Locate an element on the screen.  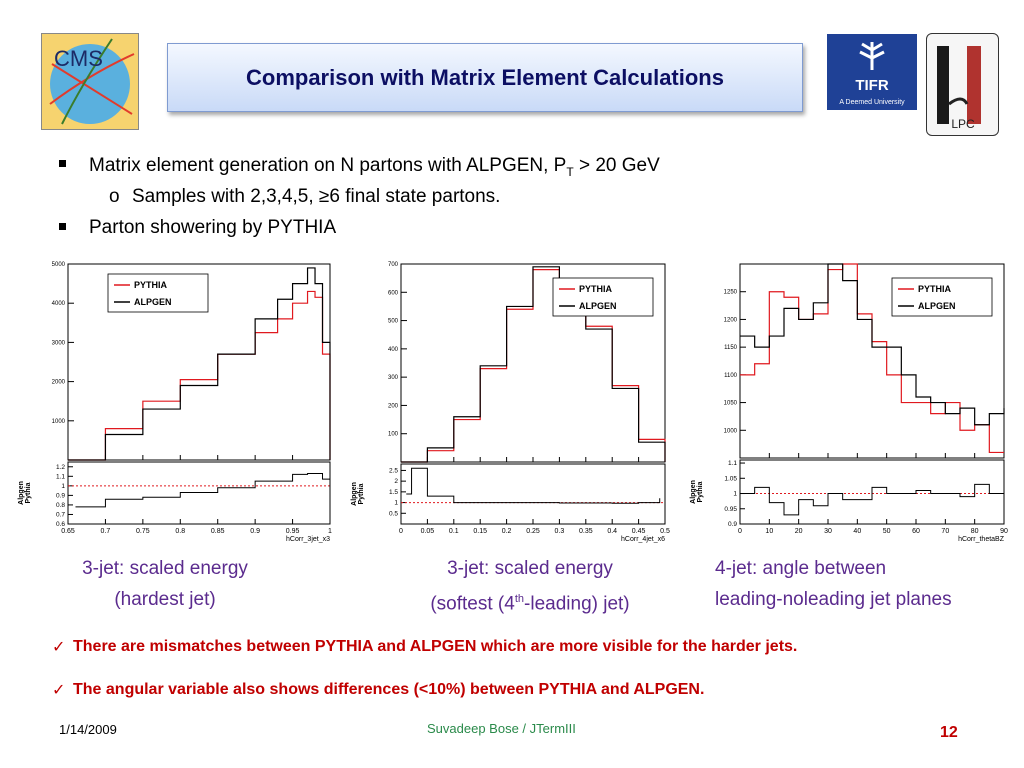
x-tick-label: 70 is located at coordinates (945, 531).